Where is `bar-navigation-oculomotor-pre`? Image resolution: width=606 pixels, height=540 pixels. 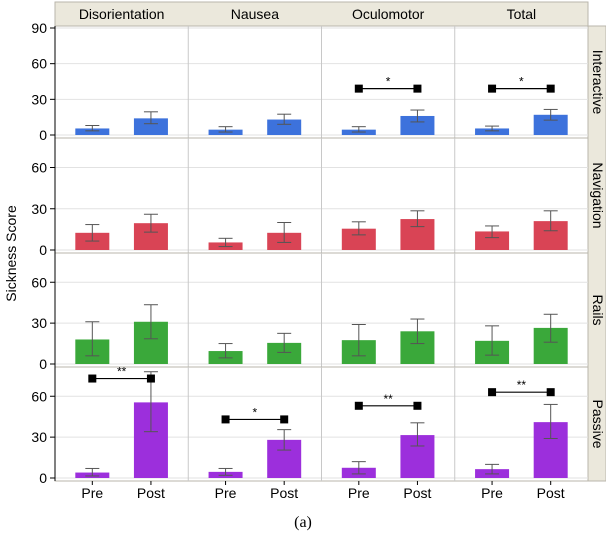 bar-navigation-oculomotor-pre is located at coordinates (358, 239).